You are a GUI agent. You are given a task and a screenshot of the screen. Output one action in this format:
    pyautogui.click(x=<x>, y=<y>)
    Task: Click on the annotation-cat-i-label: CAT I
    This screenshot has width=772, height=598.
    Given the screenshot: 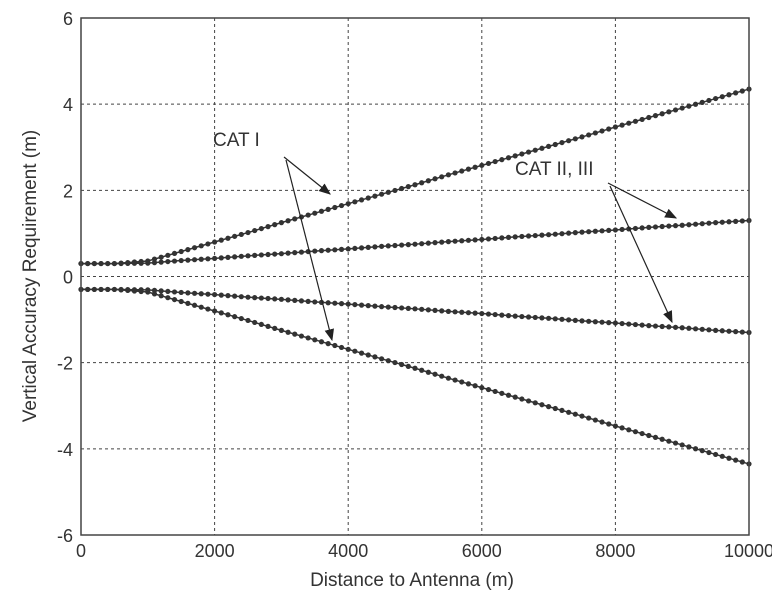 What is the action you would take?
    pyautogui.click(x=236, y=140)
    